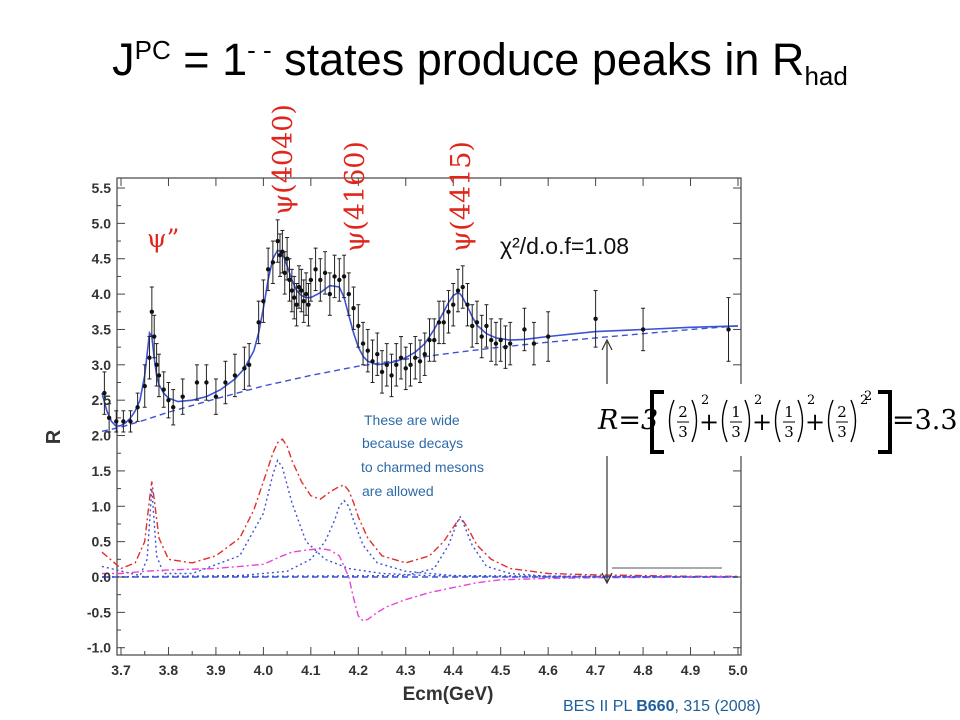 Image resolution: width=960 pixels, height=720 pixels. What do you see at coordinates (406, 670) in the screenshot?
I see `x-tick-label: 4.3` at bounding box center [406, 670].